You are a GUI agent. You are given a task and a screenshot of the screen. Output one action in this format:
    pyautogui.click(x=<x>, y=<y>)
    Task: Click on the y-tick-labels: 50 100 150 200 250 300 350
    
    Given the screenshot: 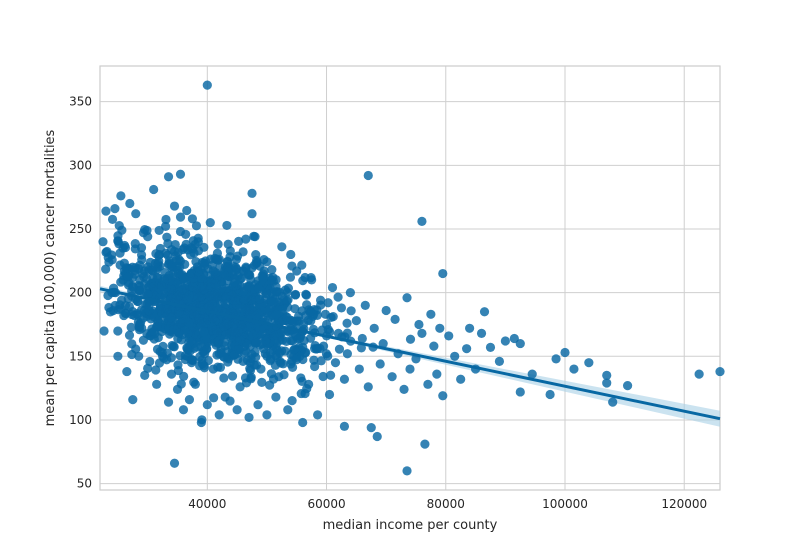 What is the action you would take?
    pyautogui.click(x=80, y=293)
    